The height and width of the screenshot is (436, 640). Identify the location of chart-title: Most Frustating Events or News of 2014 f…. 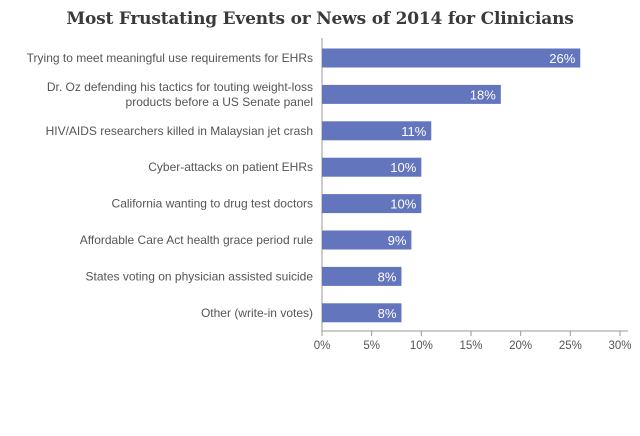
(320, 19).